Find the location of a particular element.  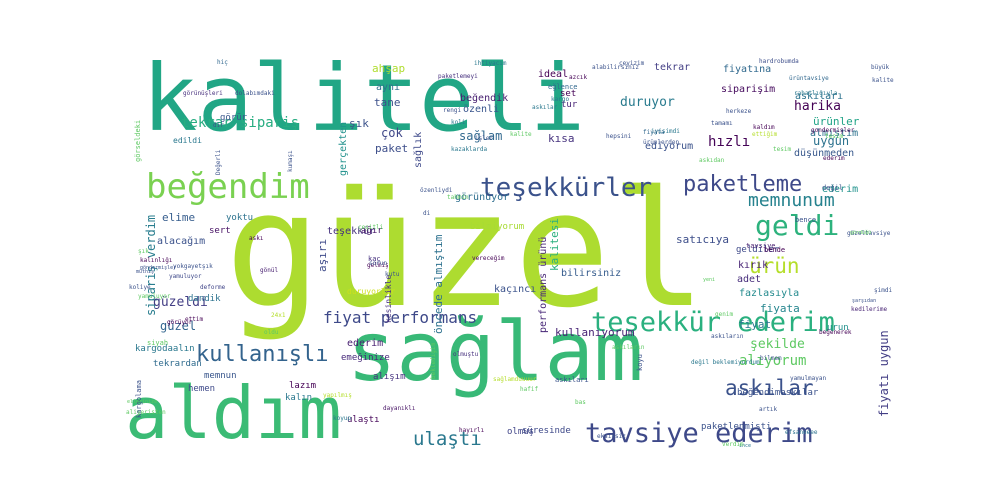

wordcloud-word: ürün is located at coordinates (774, 266).